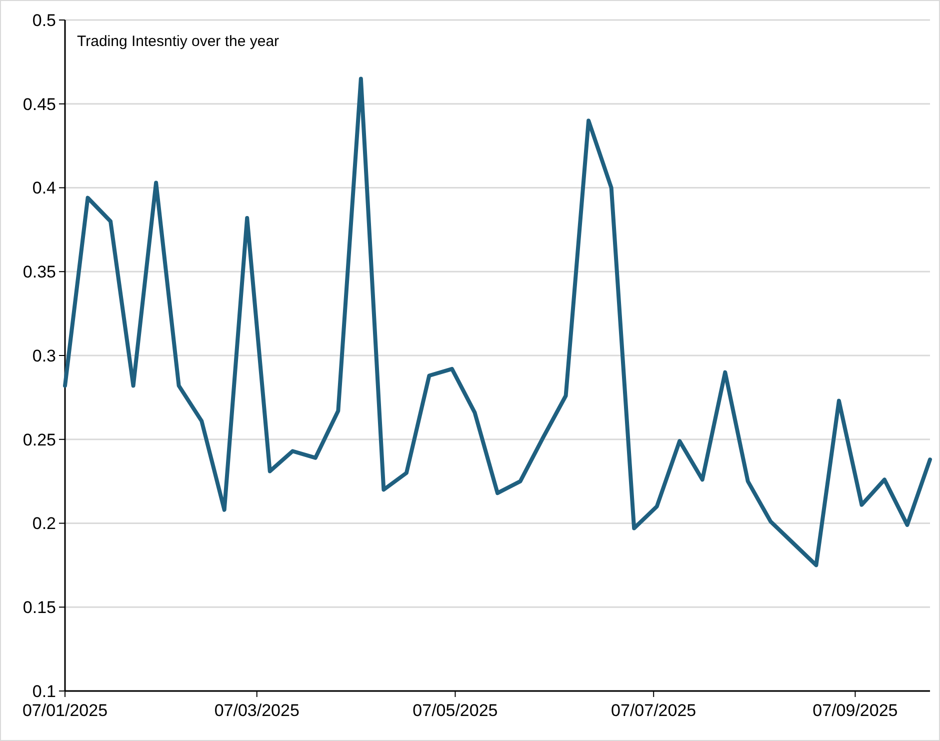 The height and width of the screenshot is (741, 940). Describe the element at coordinates (39, 608) in the screenshot. I see `y-tick-label: 0.15` at that location.